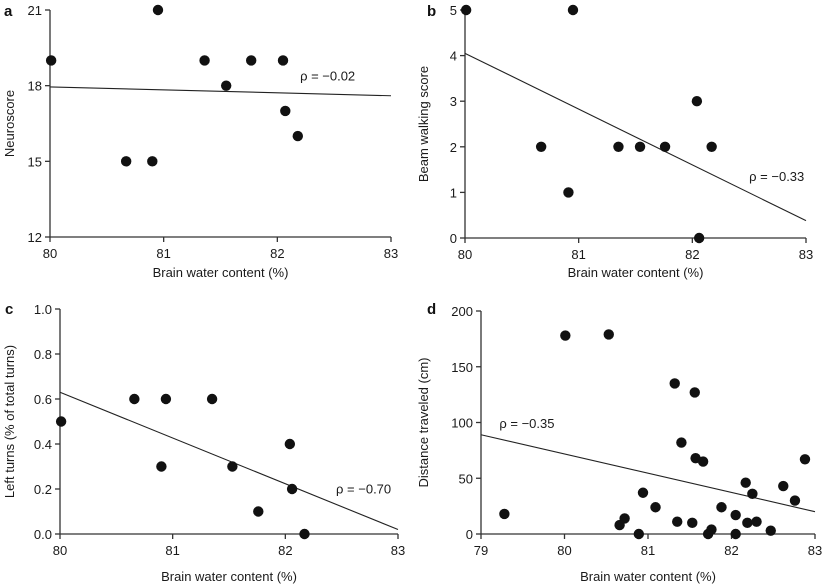 This screenshot has width=823, height=588. Describe the element at coordinates (453, 192) in the screenshot. I see `y-tick-label: 1` at that location.